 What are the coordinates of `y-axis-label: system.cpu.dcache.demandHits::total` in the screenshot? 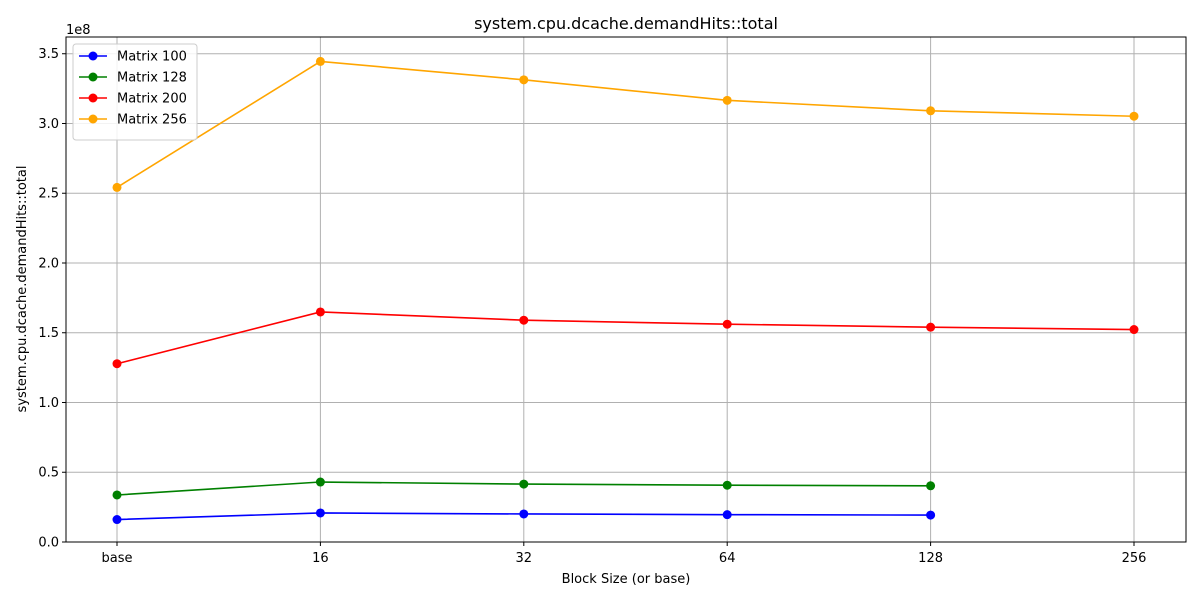 It's located at (22, 289).